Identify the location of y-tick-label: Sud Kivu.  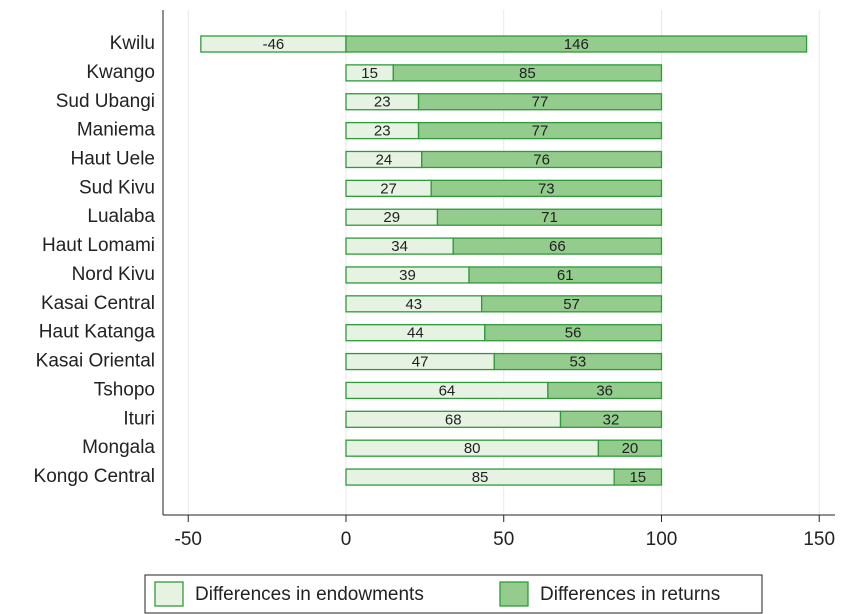
(117, 187).